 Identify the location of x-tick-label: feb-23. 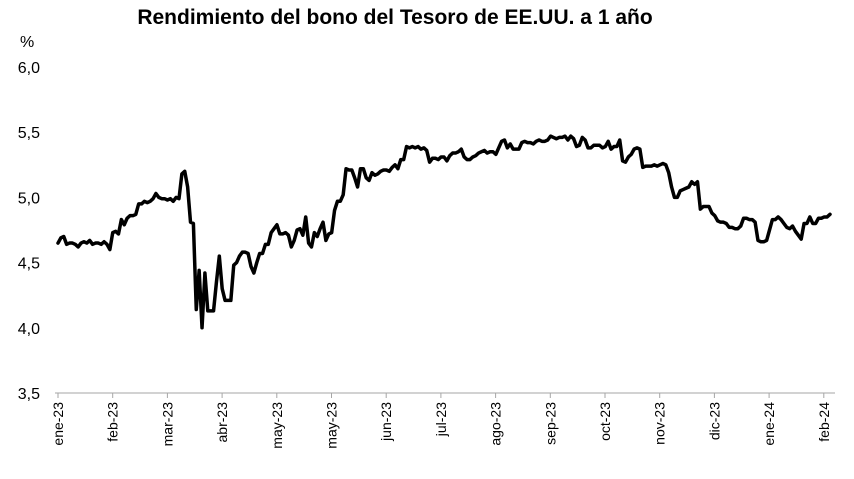
(113, 422).